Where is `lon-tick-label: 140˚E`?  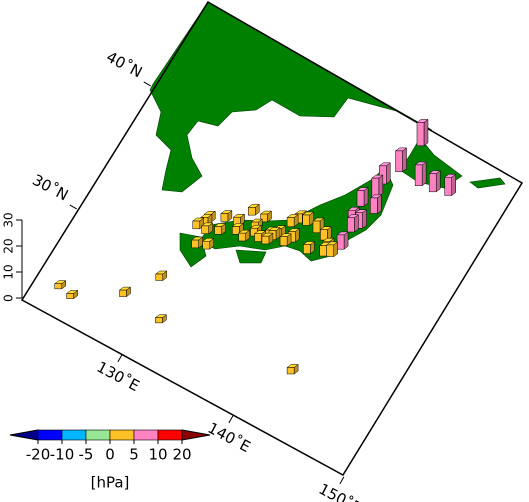
lon-tick-label: 140˚E is located at coordinates (229, 437).